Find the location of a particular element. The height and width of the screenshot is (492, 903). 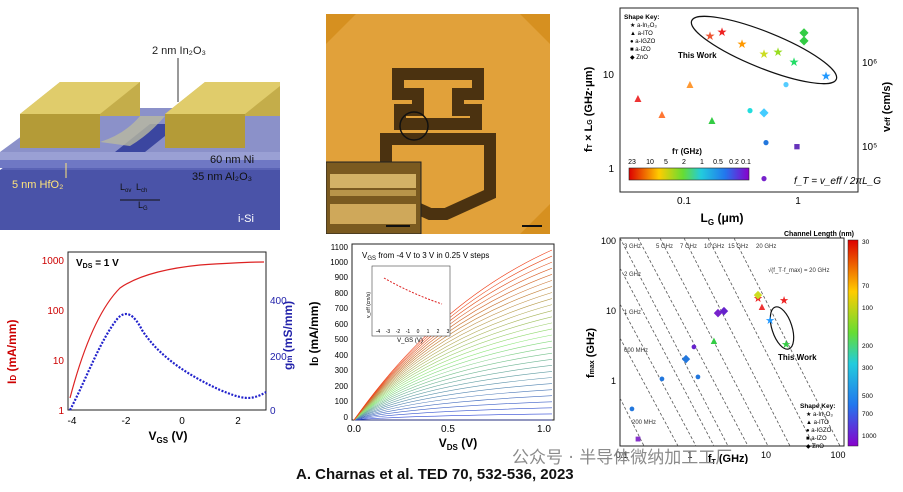

svg-text: ★ a-In₂O₃ is located at coordinates (819, 414).